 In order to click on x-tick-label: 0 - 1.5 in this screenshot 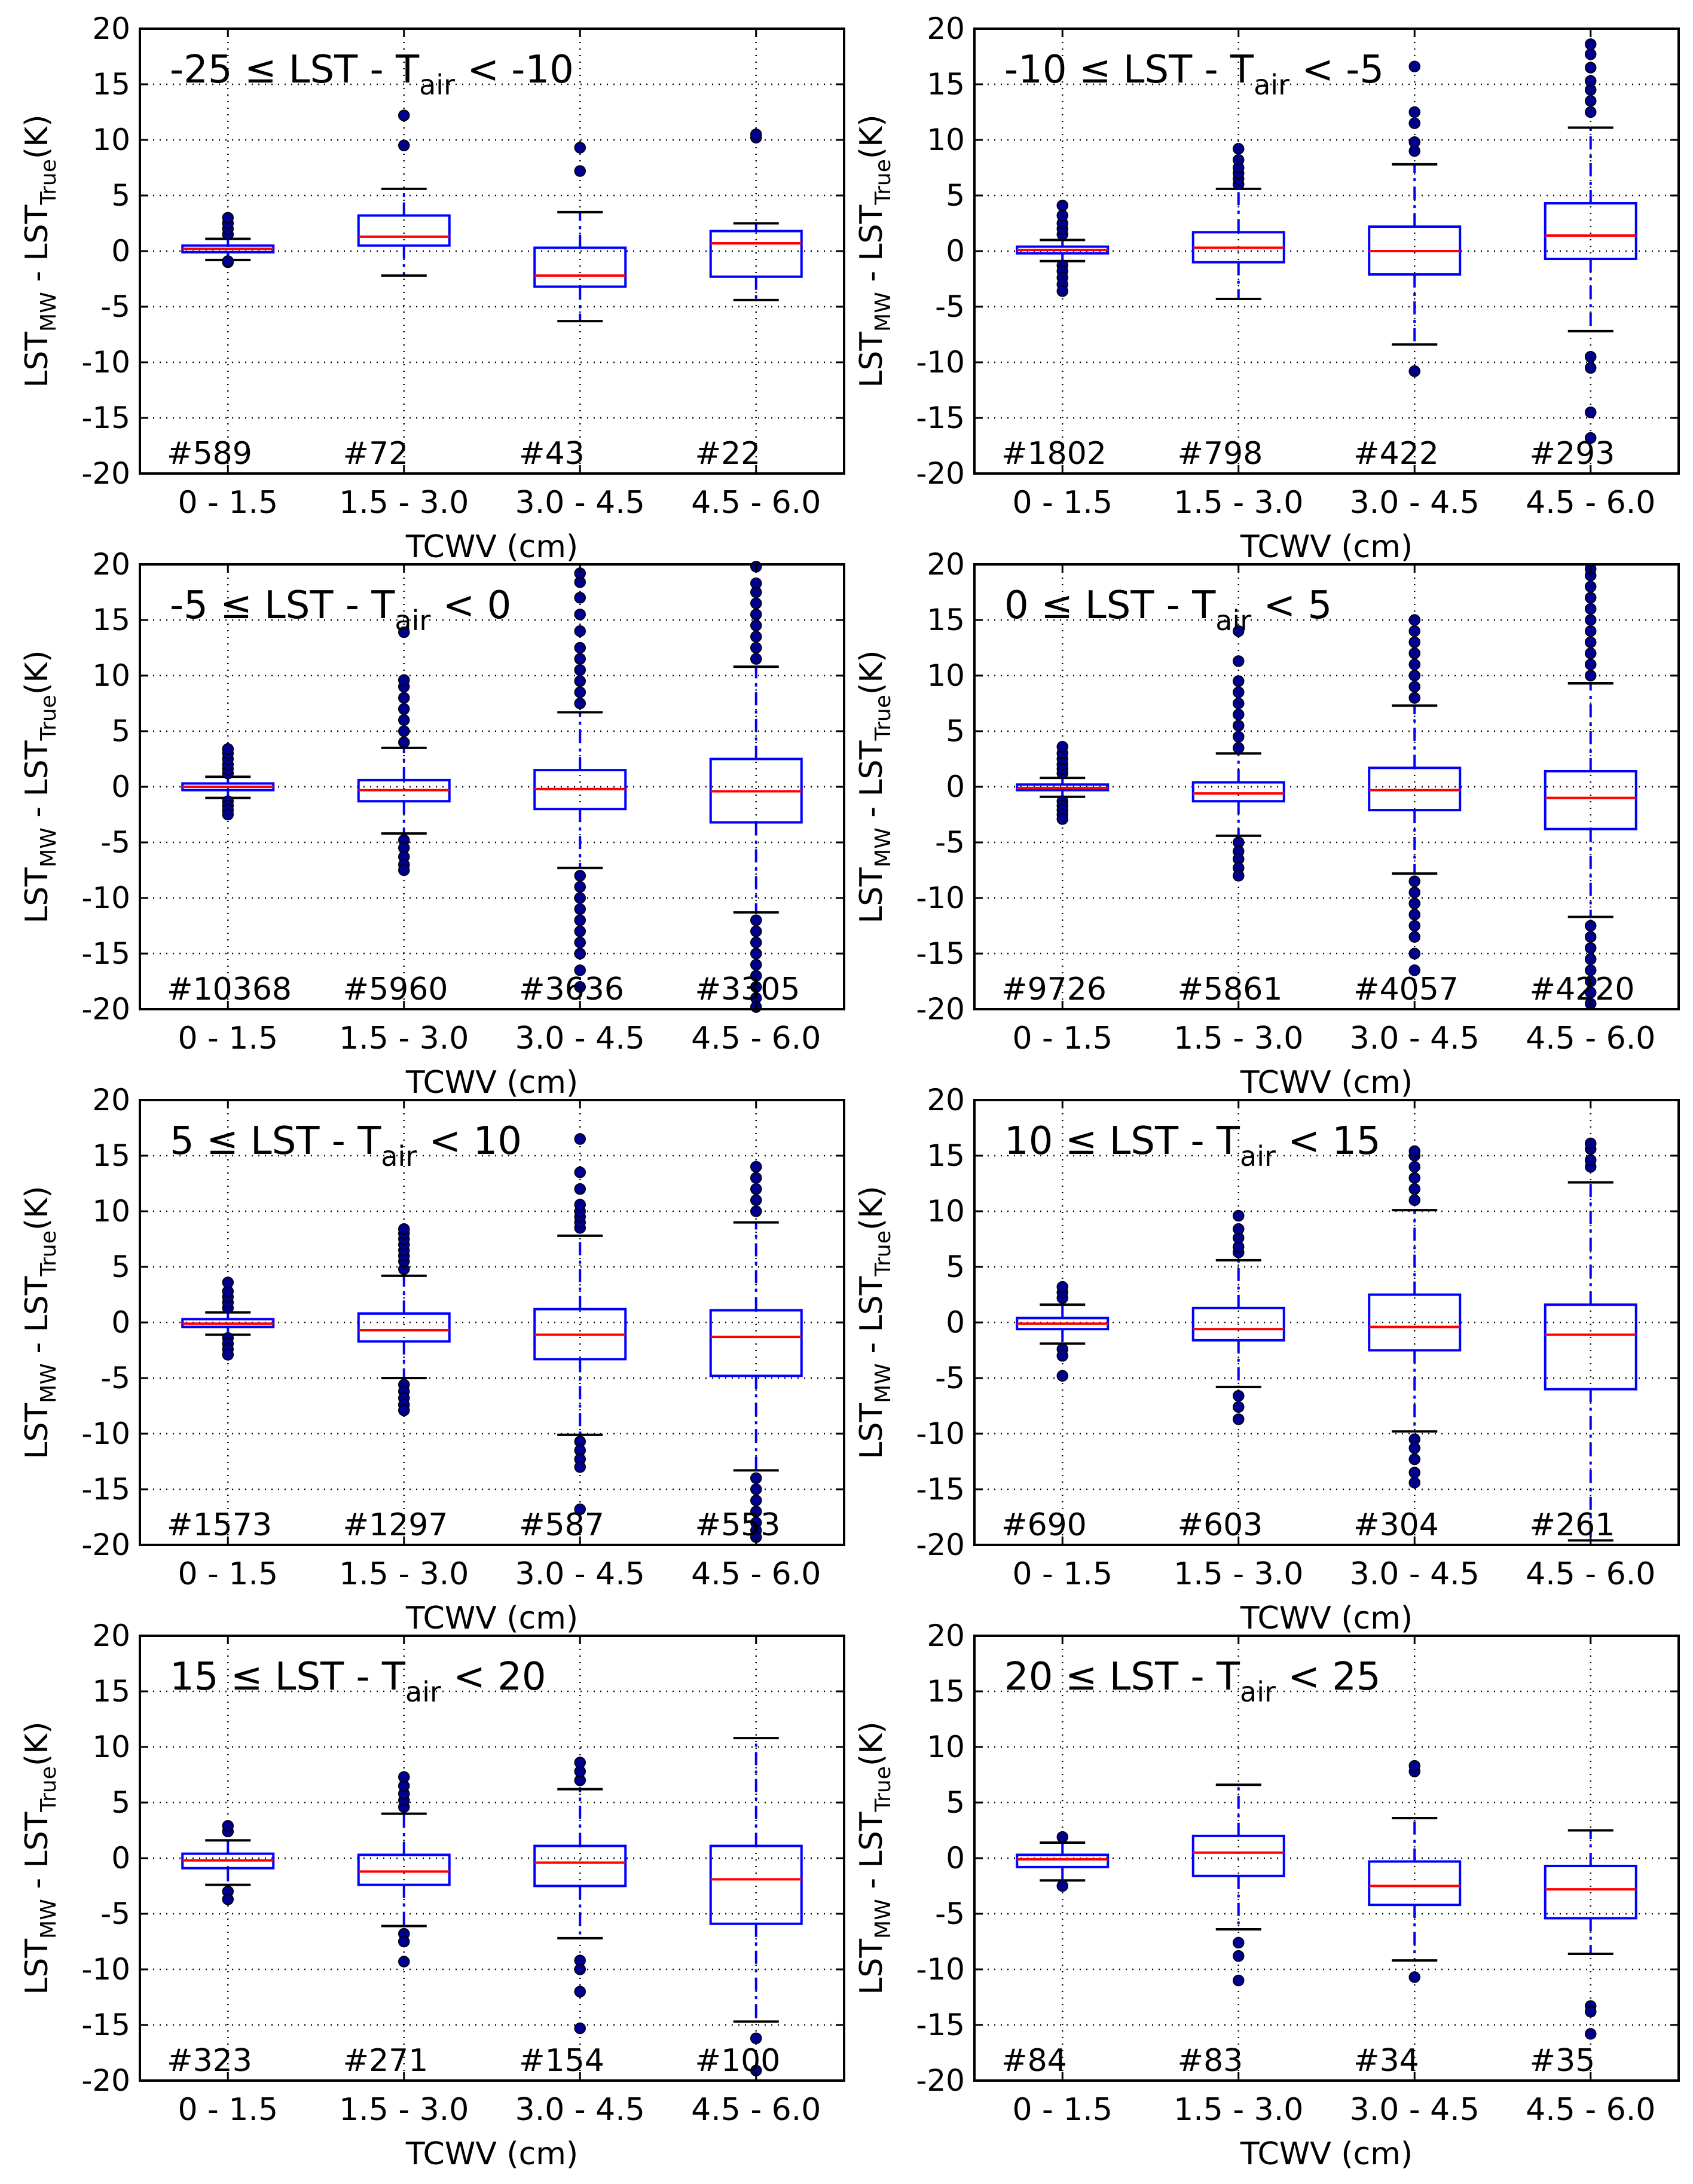, I will do `click(1062, 2110)`.